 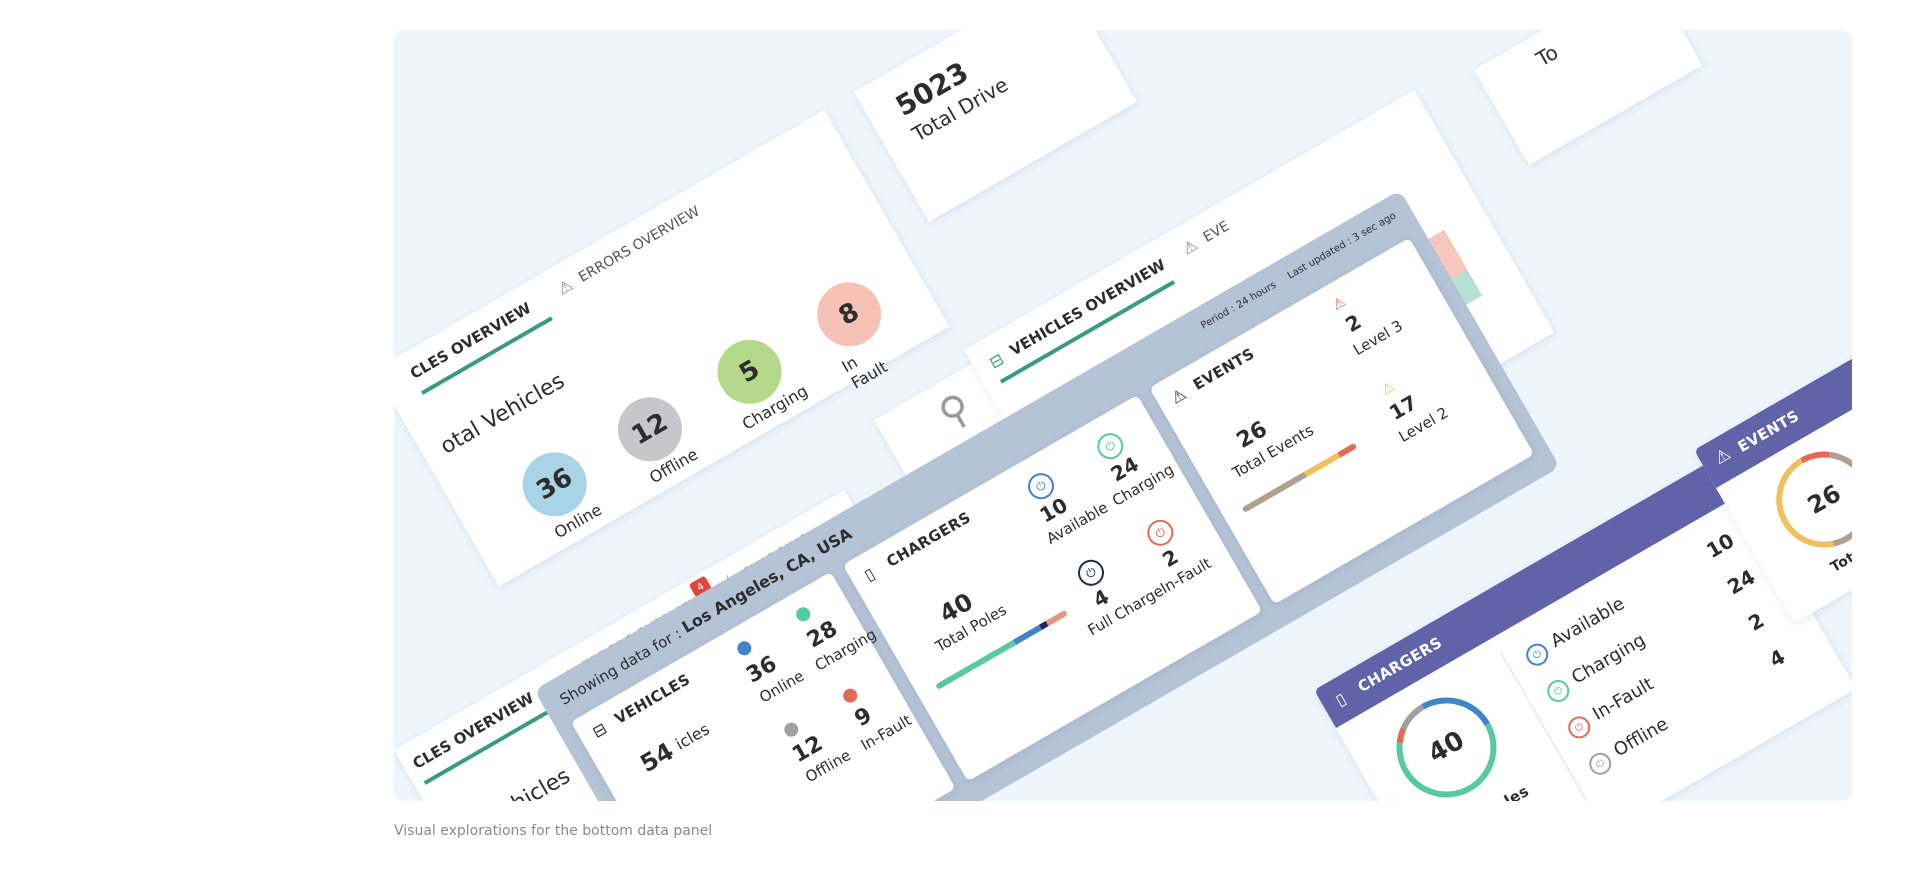 I want to click on v4-events-title: EVENTS, so click(x=1224, y=369).